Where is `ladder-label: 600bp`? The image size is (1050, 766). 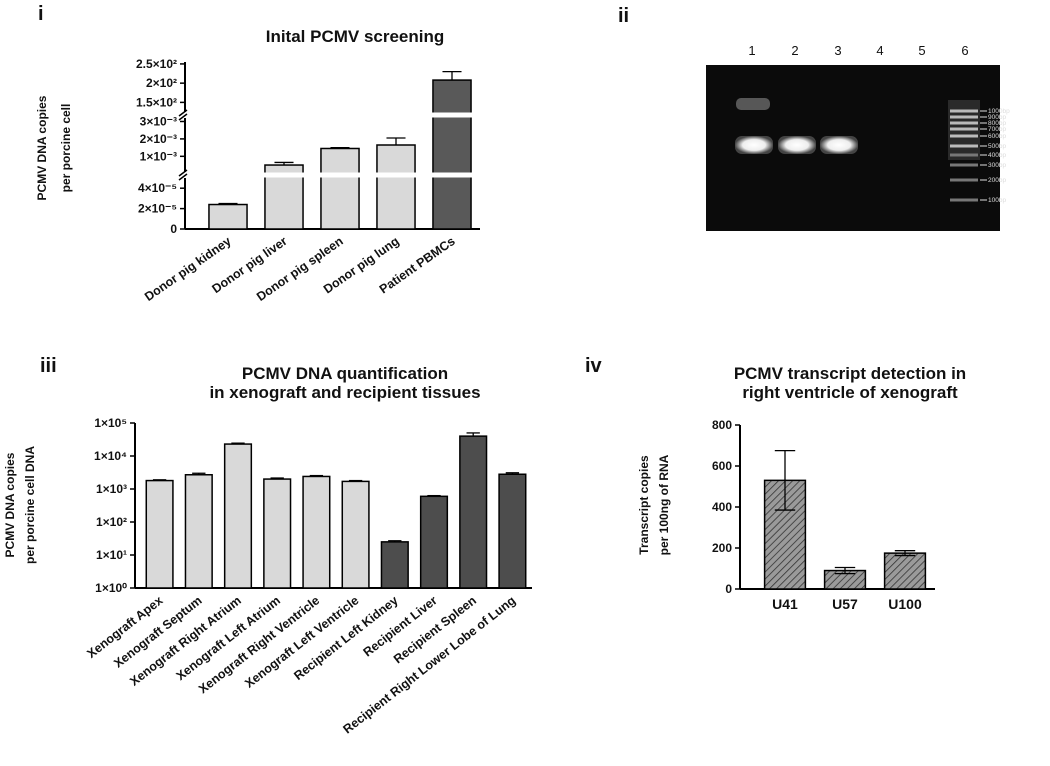
ladder-label: 600bp is located at coordinates (997, 136).